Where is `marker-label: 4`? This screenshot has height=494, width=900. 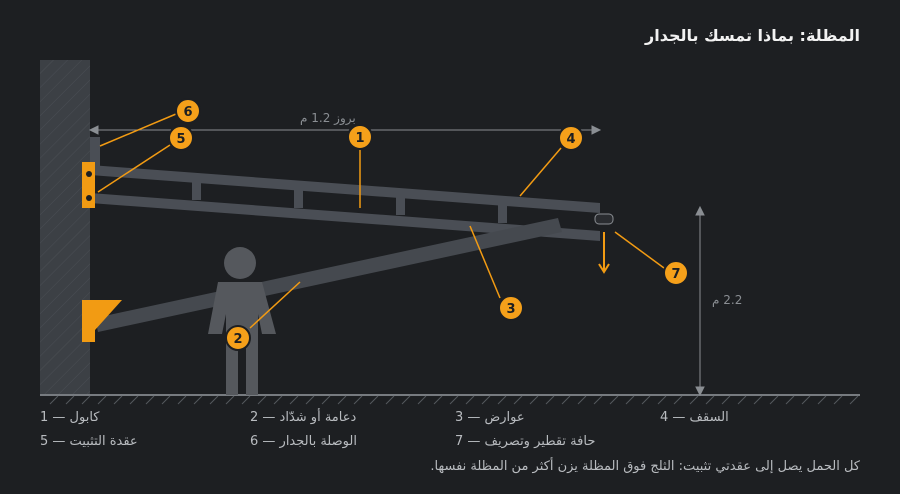
marker-label: 4 is located at coordinates (570, 139).